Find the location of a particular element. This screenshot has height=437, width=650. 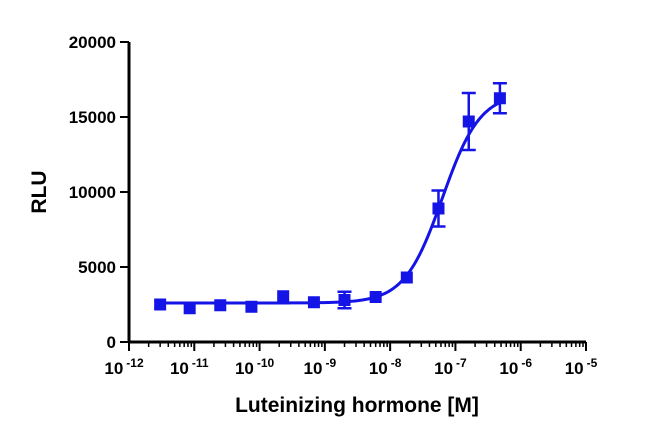

x-tick-label: 10 -8 is located at coordinates (385, 367).